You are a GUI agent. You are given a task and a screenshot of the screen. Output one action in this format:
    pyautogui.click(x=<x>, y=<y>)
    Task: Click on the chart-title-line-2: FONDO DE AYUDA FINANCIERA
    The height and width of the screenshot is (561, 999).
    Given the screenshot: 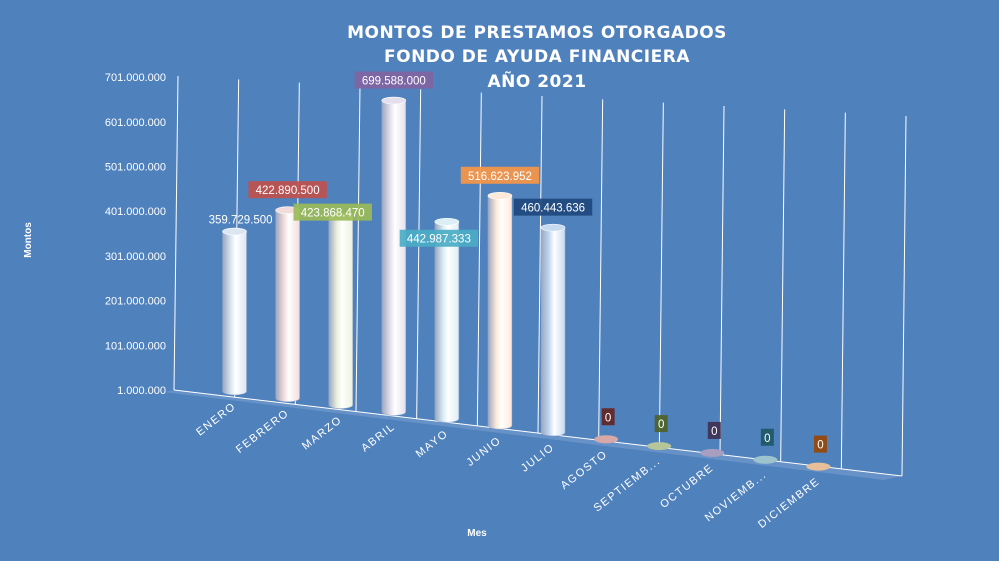 What is the action you would take?
    pyautogui.click(x=537, y=57)
    